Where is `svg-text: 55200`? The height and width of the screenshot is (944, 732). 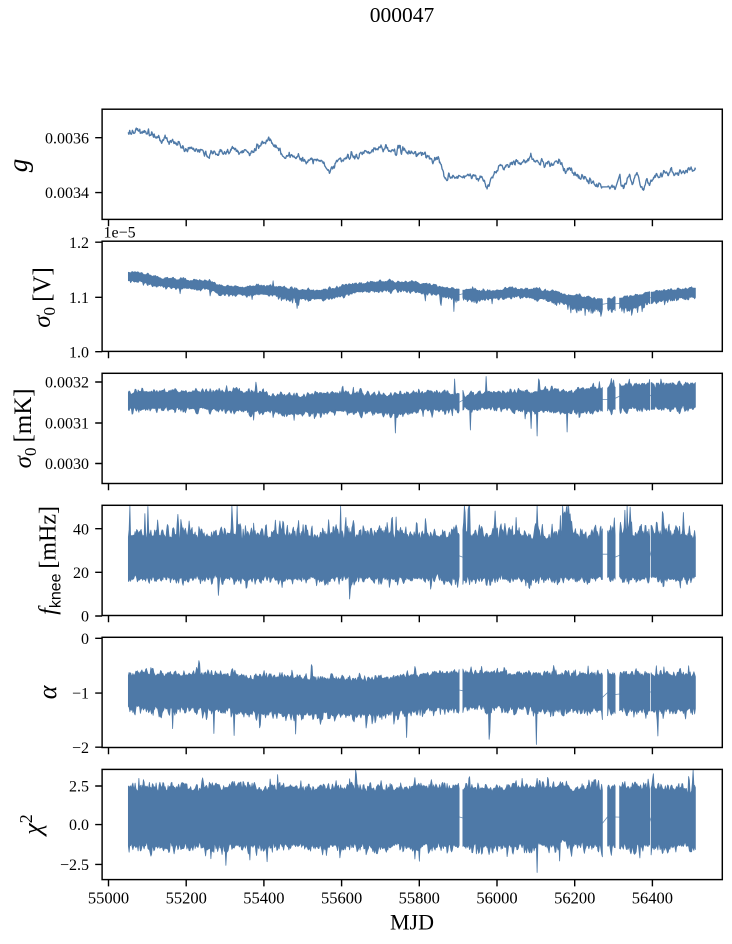 svg-text: 55200 is located at coordinates (186, 898).